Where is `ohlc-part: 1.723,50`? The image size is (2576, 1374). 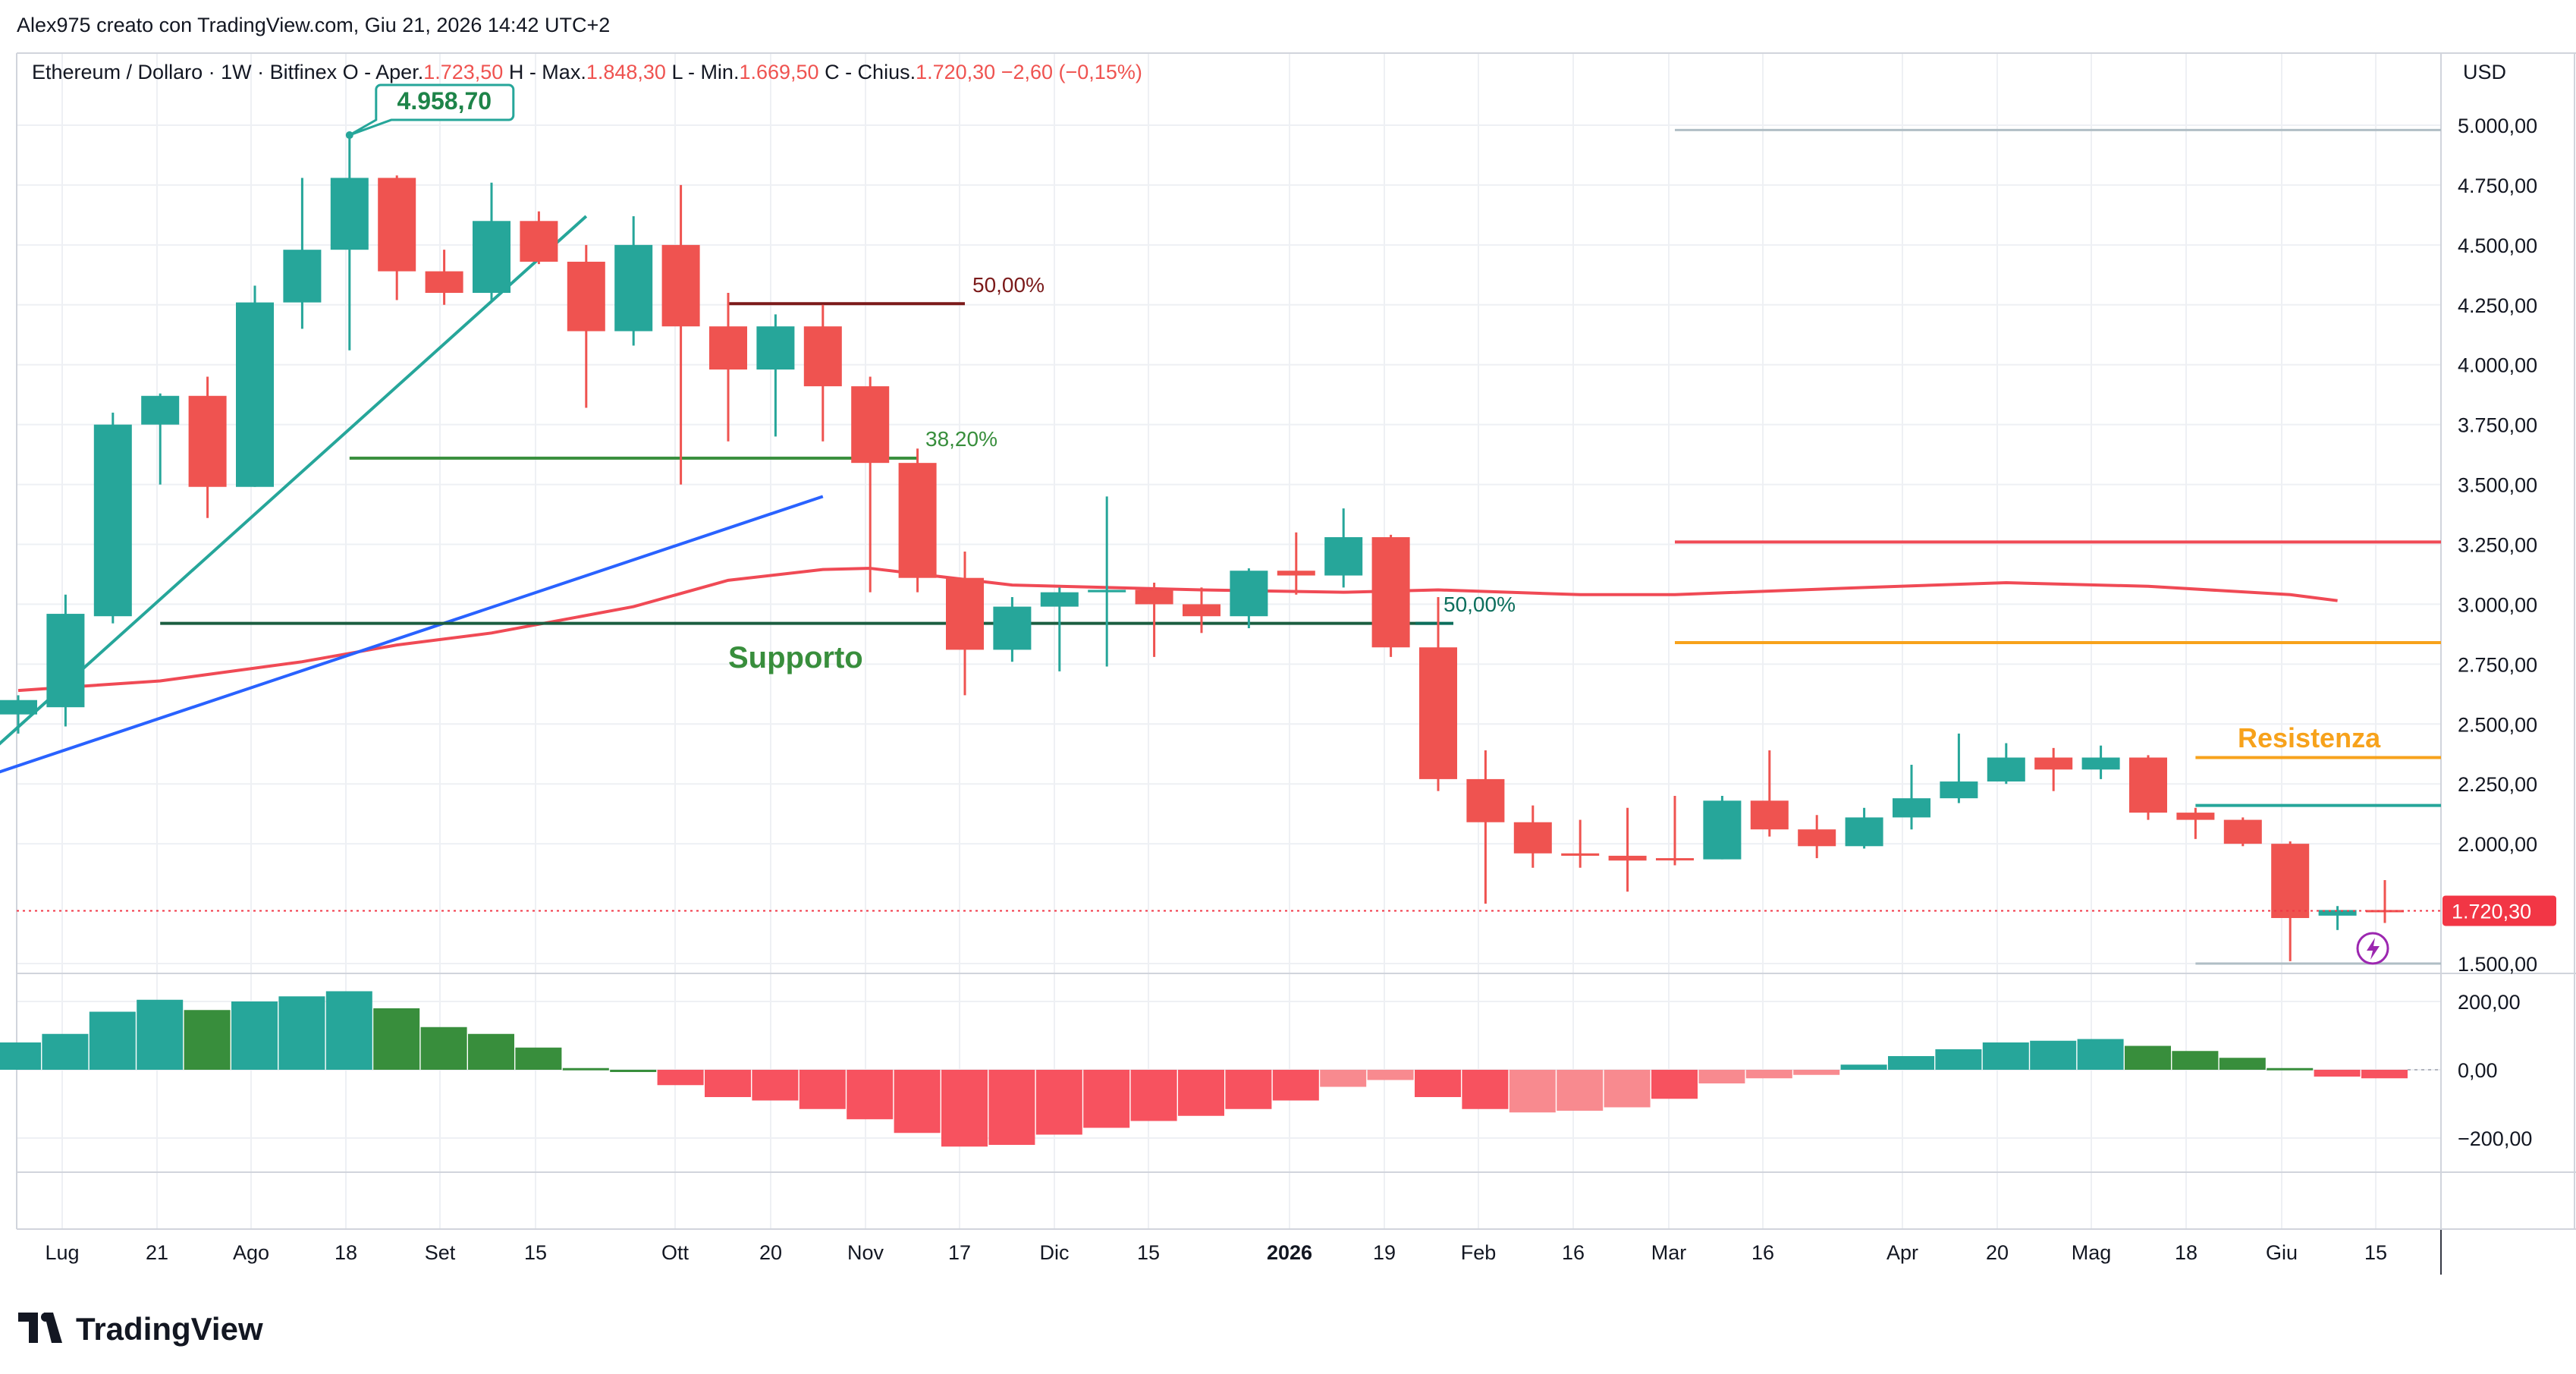
ohlc-part: 1.723,50 is located at coordinates (466, 72).